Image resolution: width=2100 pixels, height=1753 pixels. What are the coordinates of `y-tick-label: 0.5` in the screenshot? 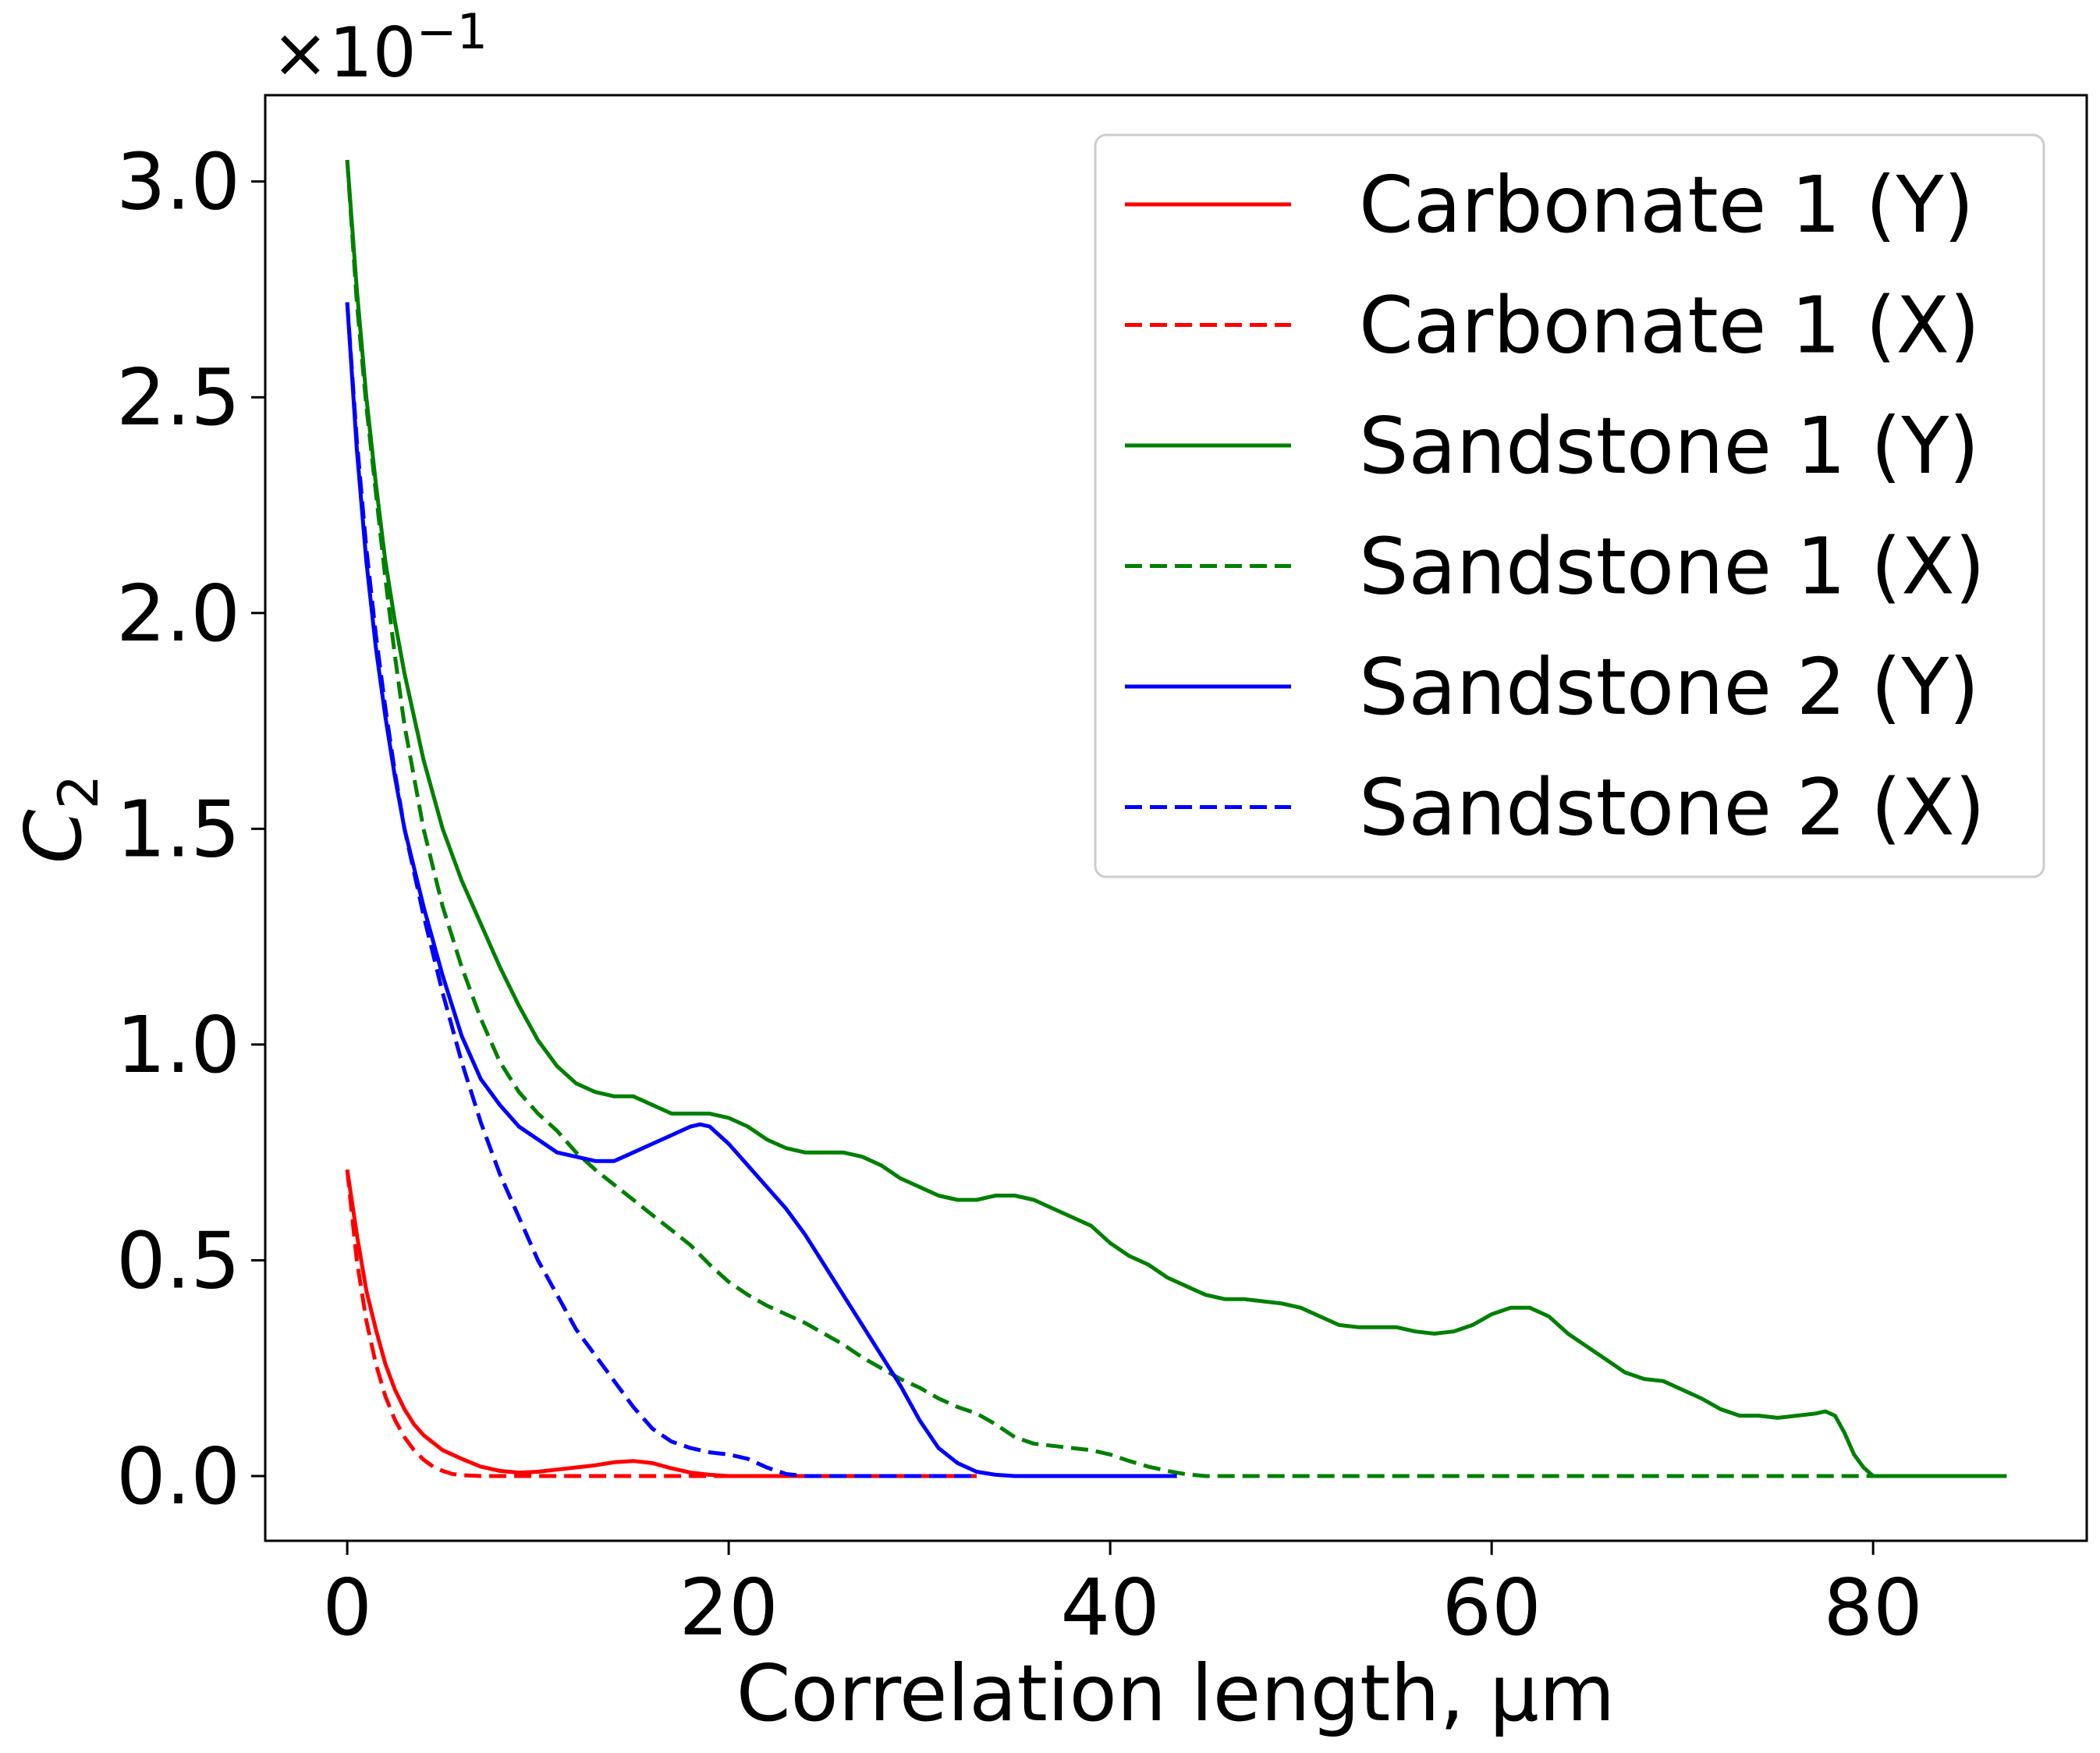 It's located at (178, 1260).